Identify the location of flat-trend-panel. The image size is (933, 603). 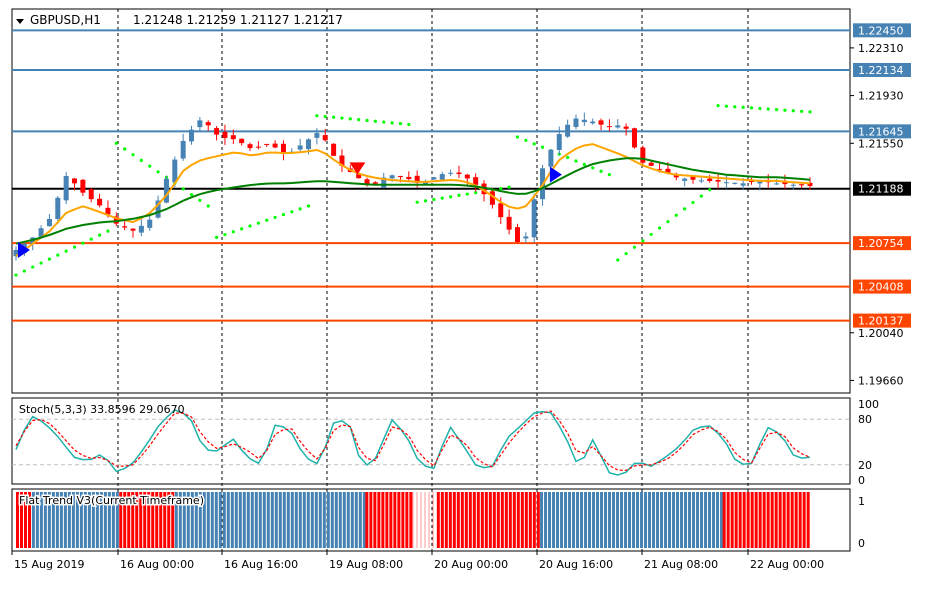
(431, 520).